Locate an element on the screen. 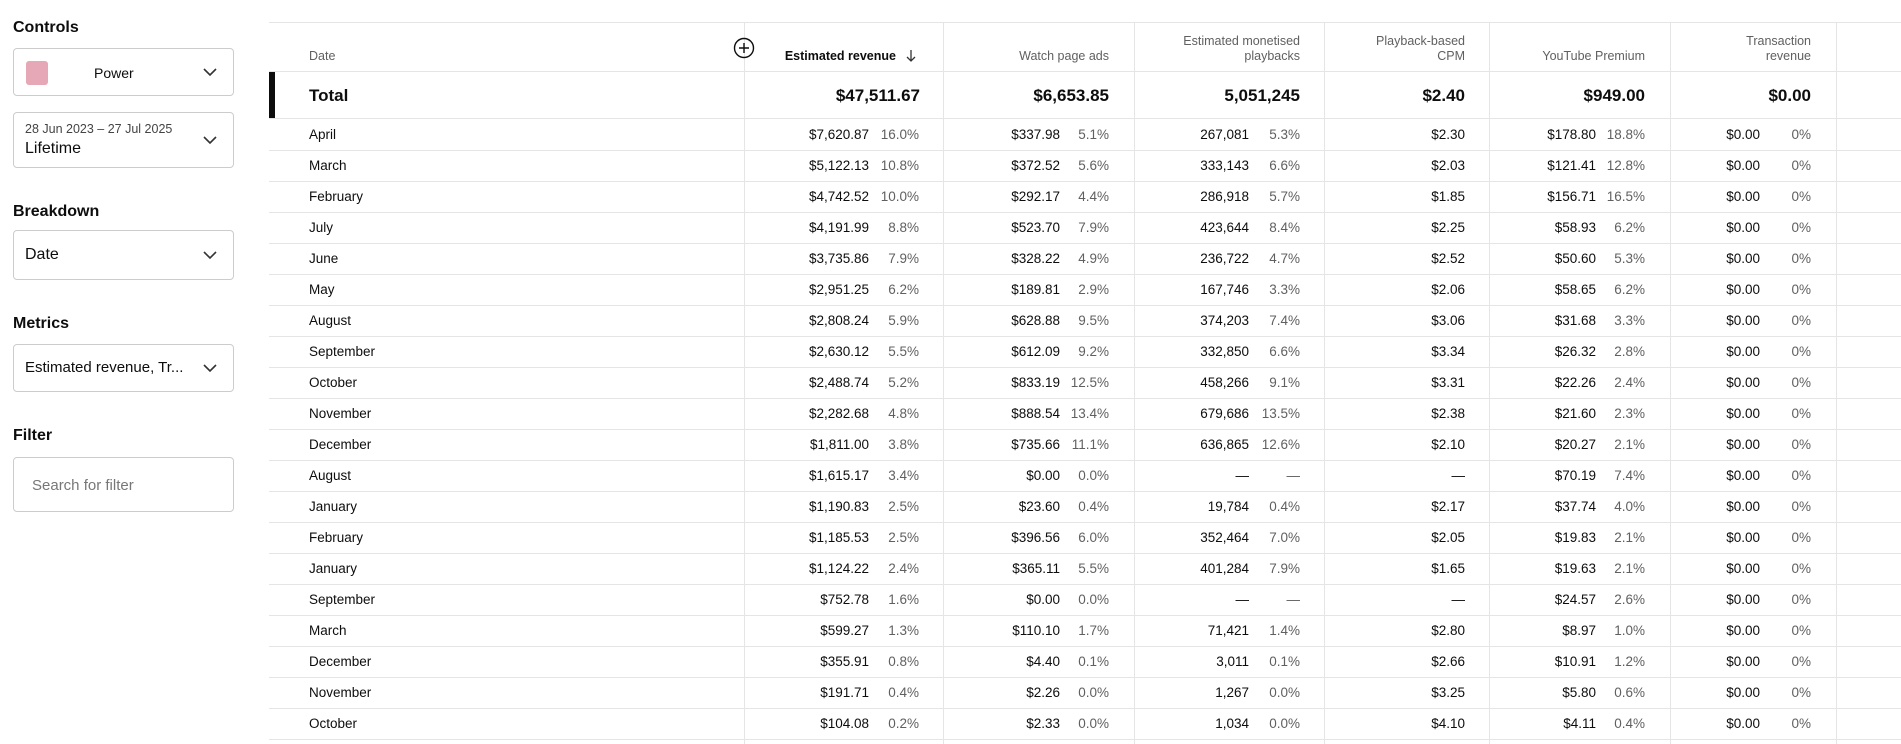 This screenshot has width=1901, height=744. row-percent: 5.6% is located at coordinates (1093, 165).